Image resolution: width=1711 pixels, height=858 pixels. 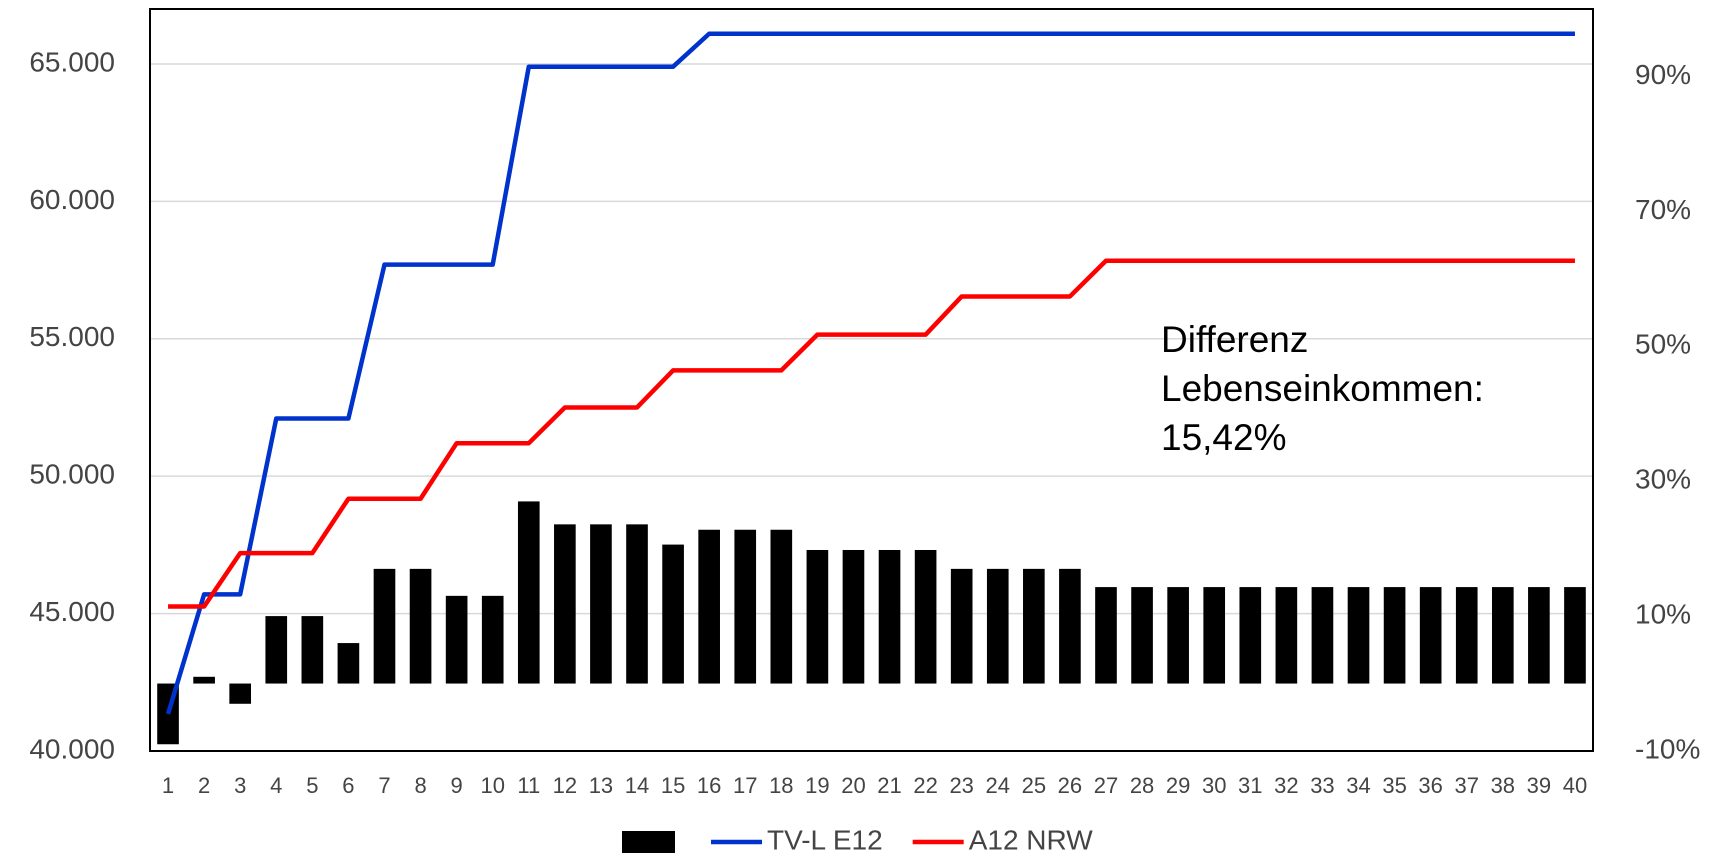 What do you see at coordinates (384, 785) in the screenshot?
I see `x-tick-label: 7` at bounding box center [384, 785].